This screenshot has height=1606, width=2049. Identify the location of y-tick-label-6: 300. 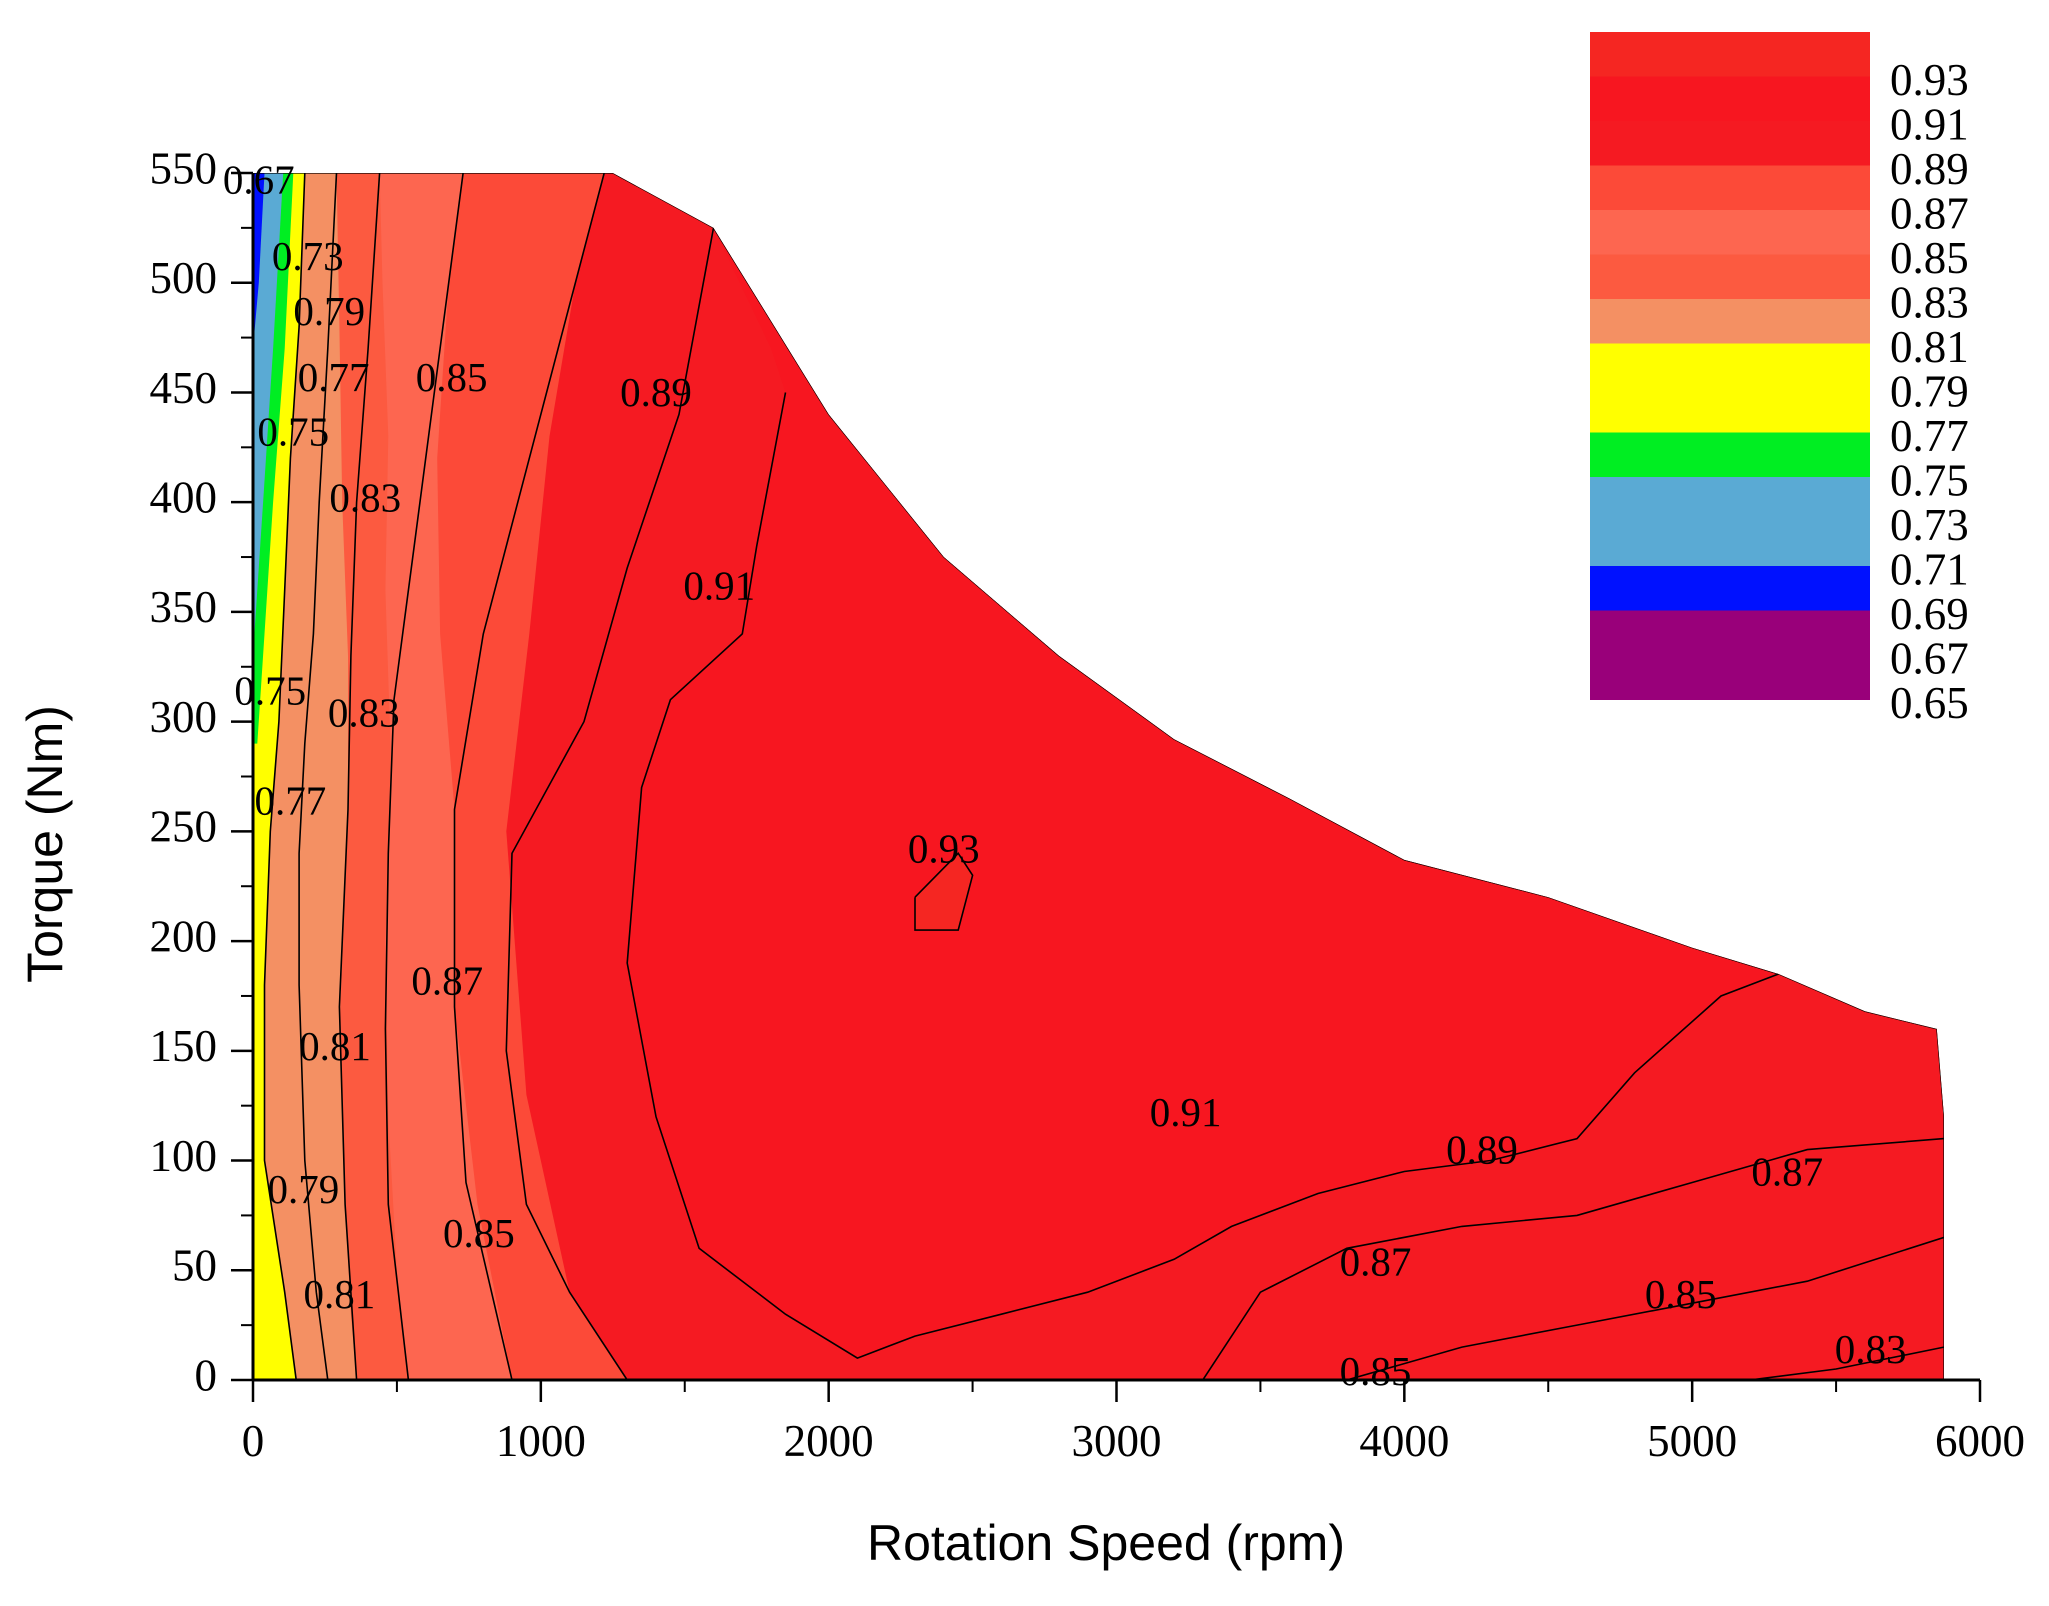
(184, 717).